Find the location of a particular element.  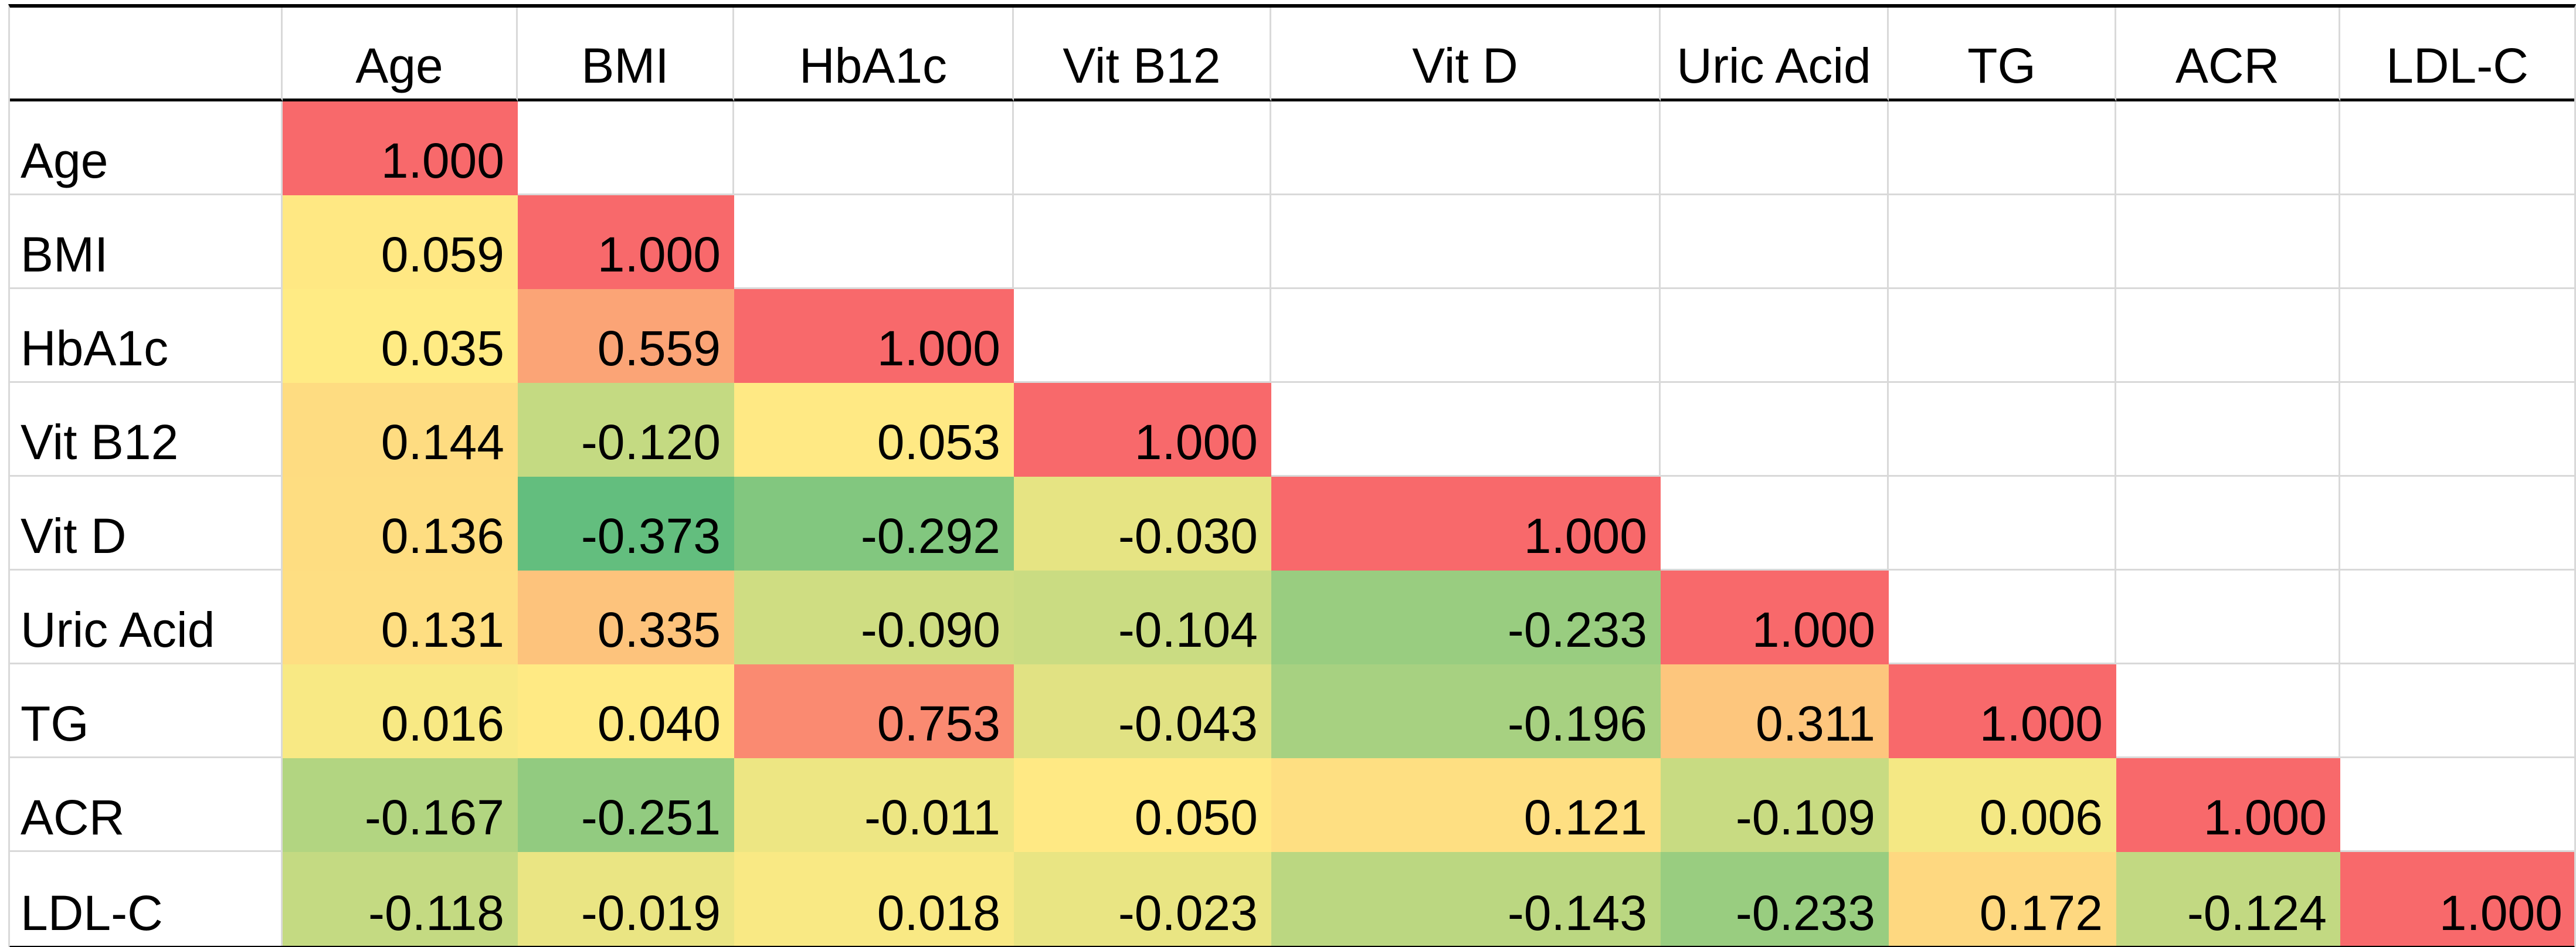

matrix-cell-tg-uric-acid: 0.311 is located at coordinates (1775, 711).